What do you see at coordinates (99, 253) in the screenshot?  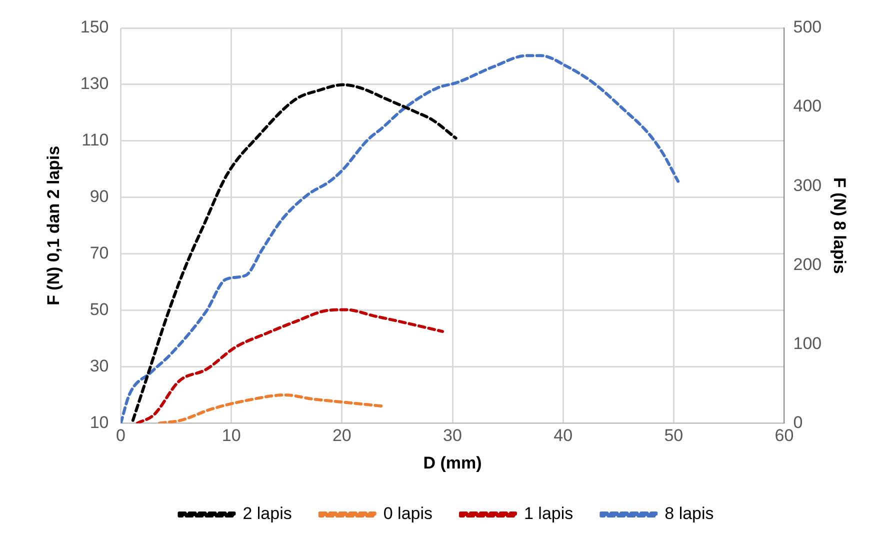 I see `y-tick-label: 70` at bounding box center [99, 253].